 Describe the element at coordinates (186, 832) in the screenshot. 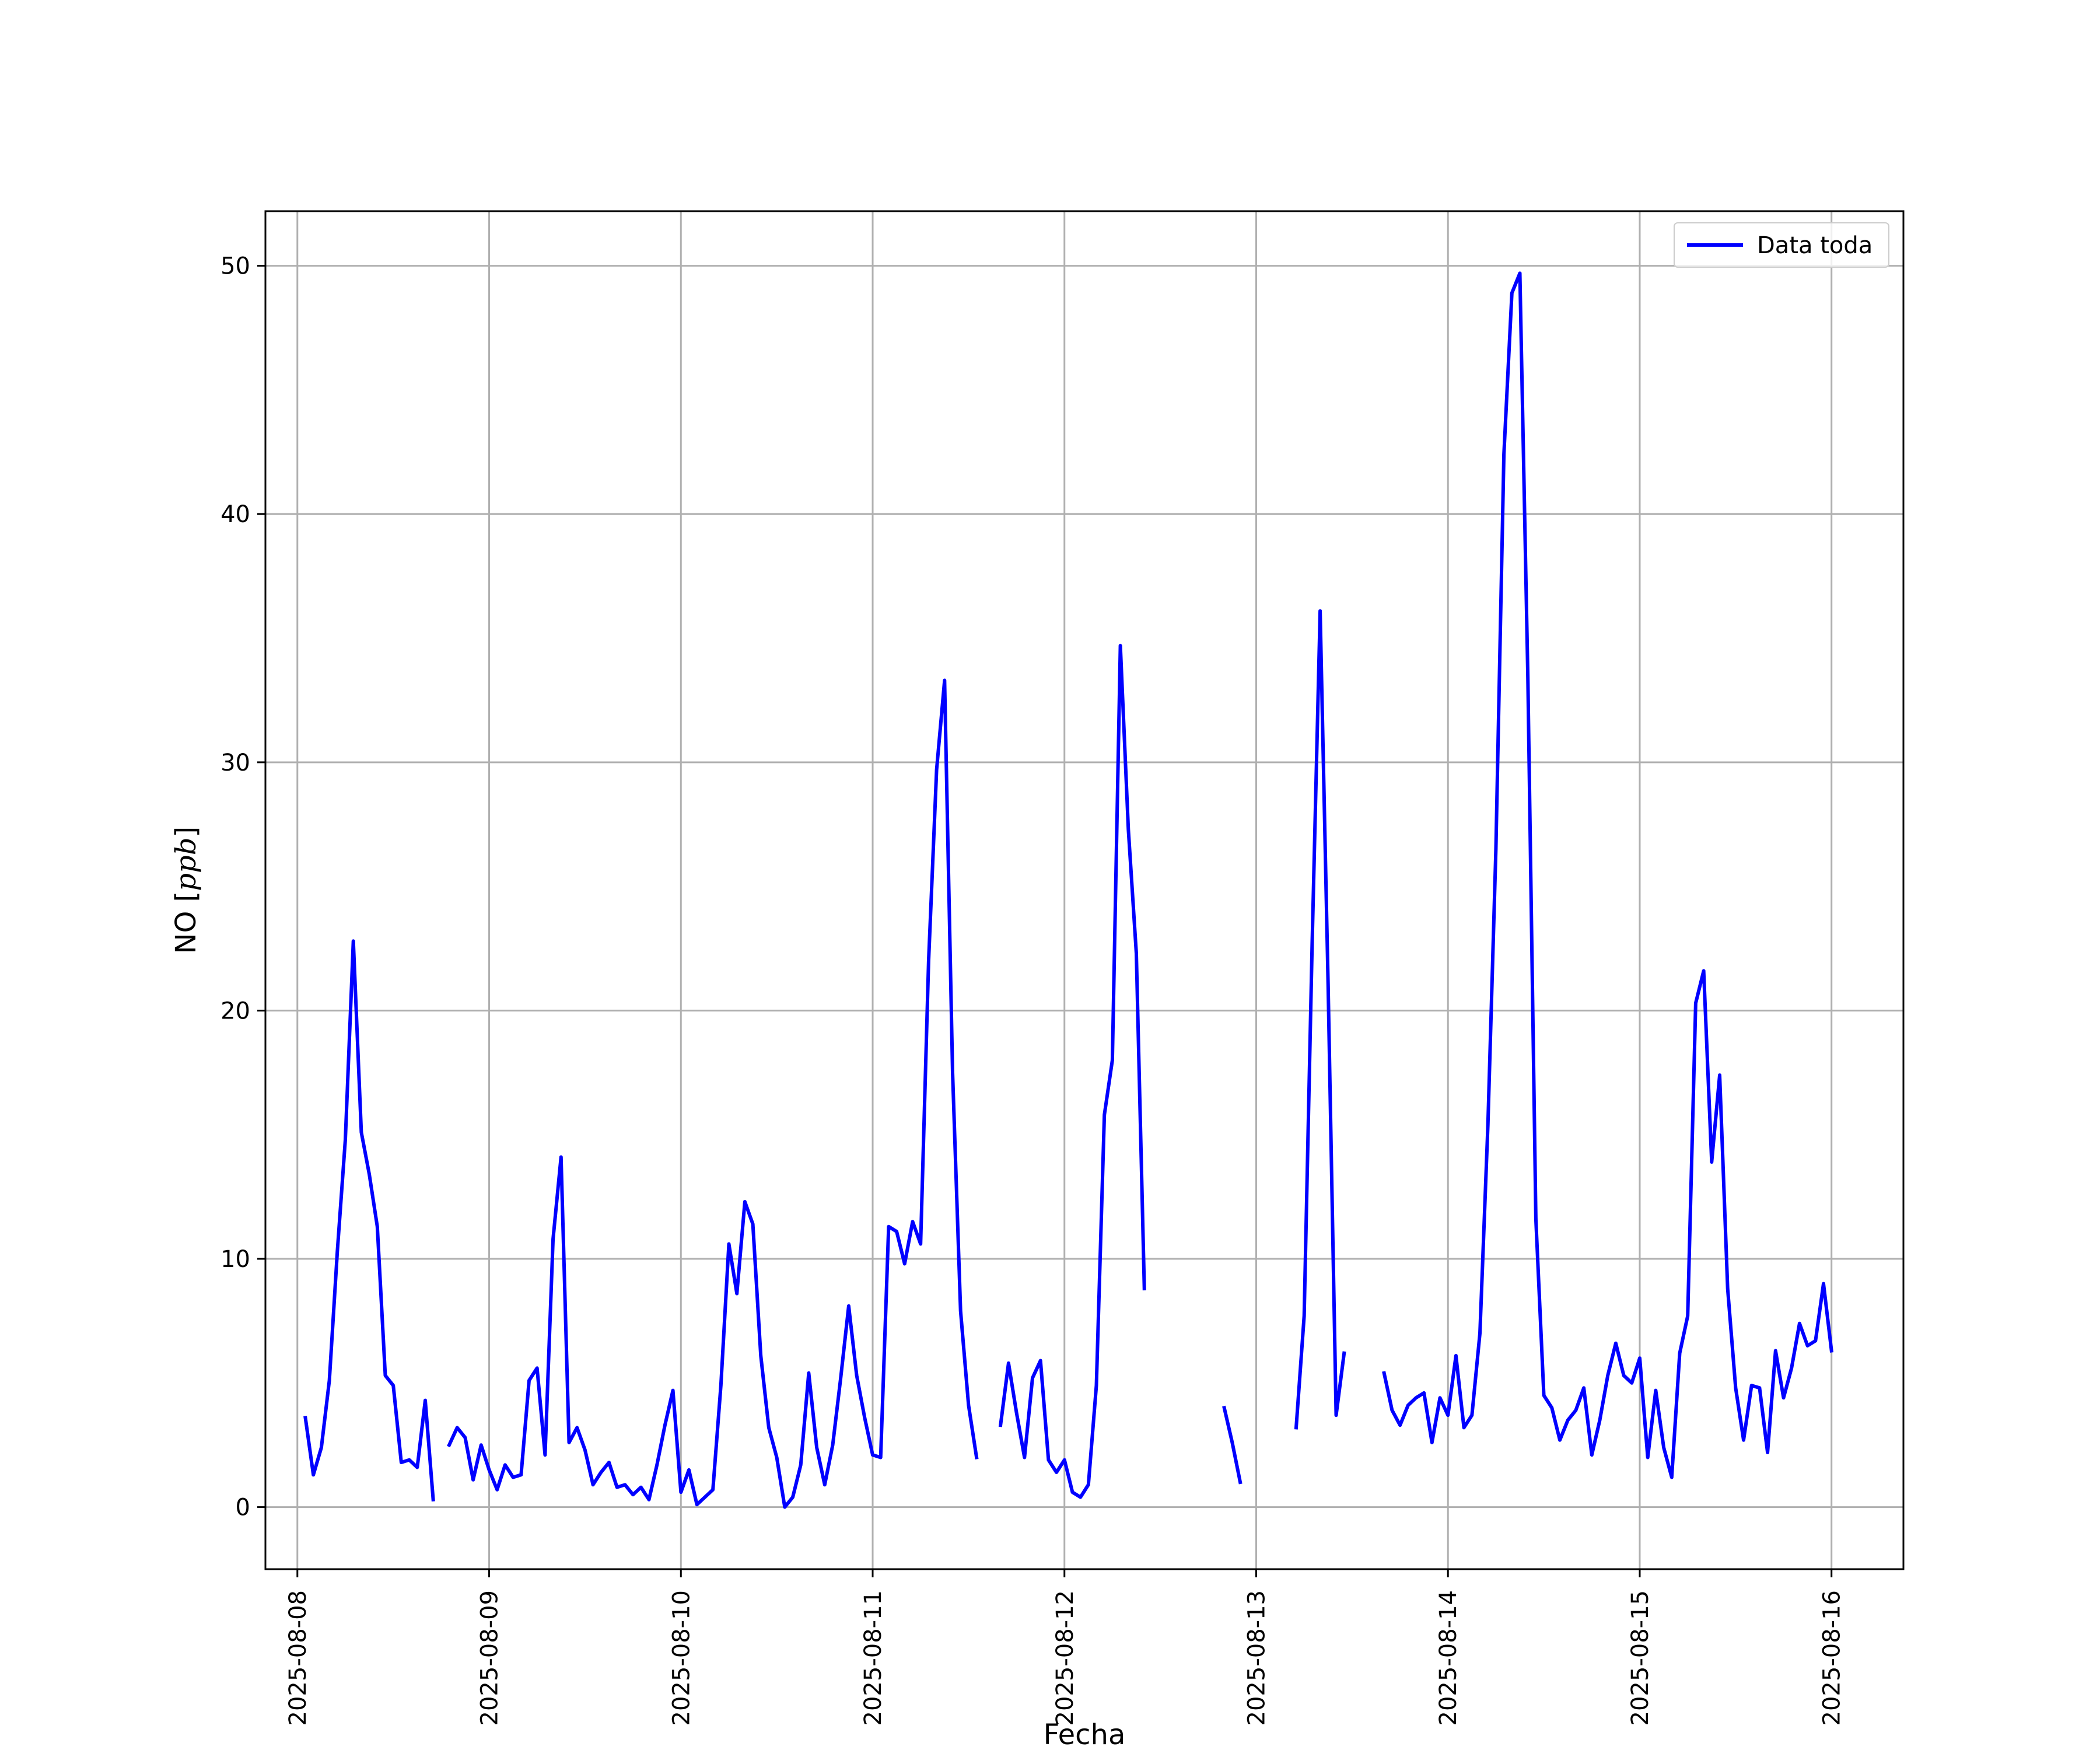

I see `y-axis-label-end: ]` at that location.